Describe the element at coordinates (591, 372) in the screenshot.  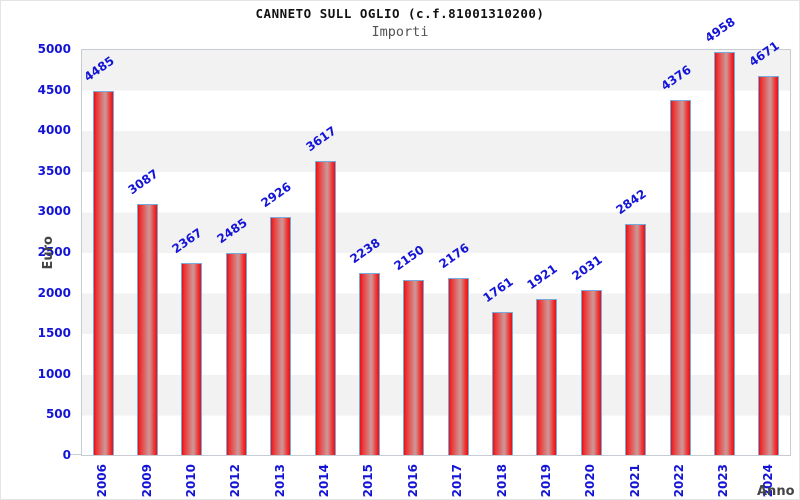
I see `bar-2020` at that location.